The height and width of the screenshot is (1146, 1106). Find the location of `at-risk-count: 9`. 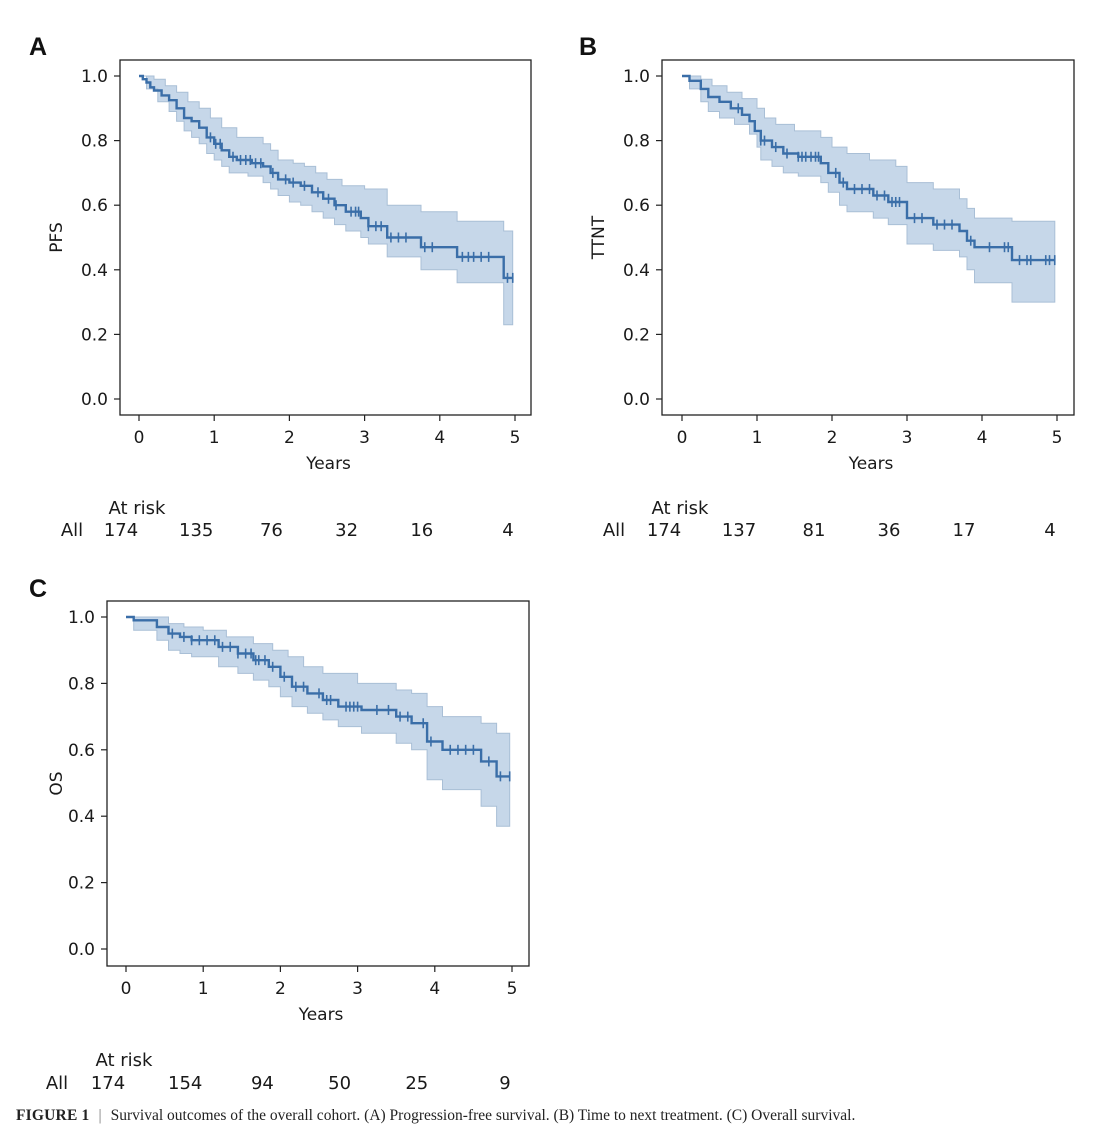

at-risk-count: 9 is located at coordinates (504, 1083).